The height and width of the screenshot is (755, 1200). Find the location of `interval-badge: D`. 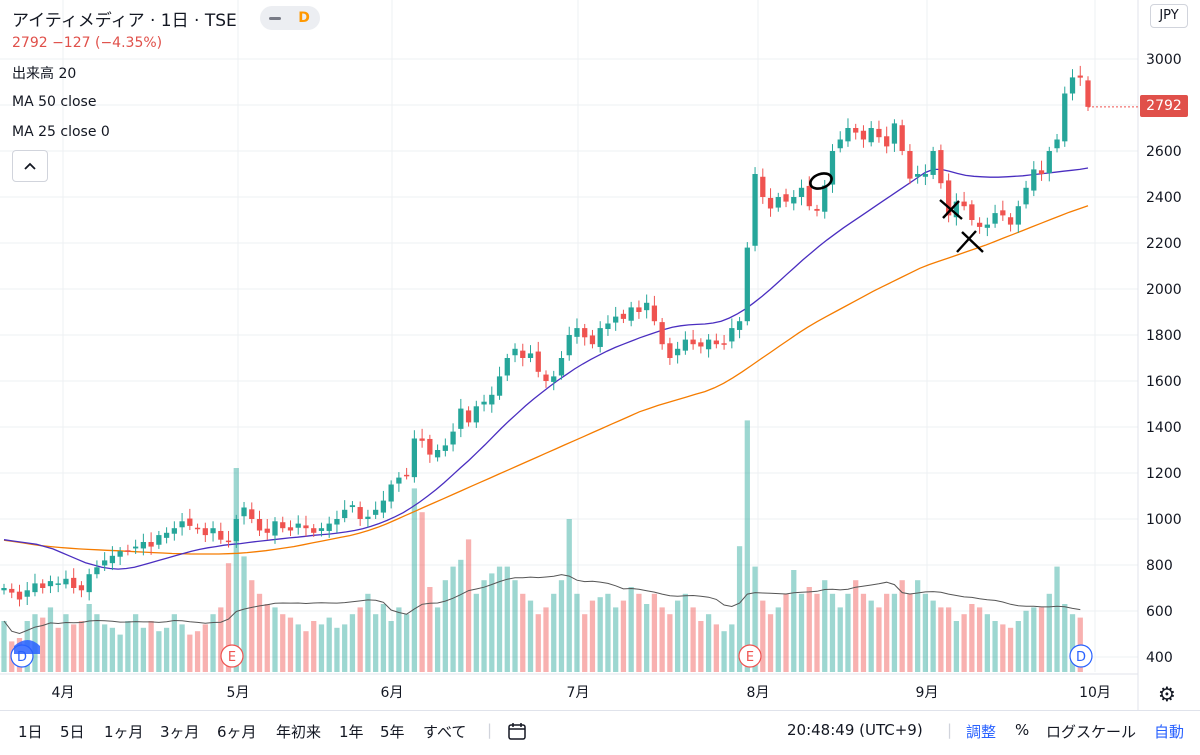

interval-badge: D is located at coordinates (304, 18).